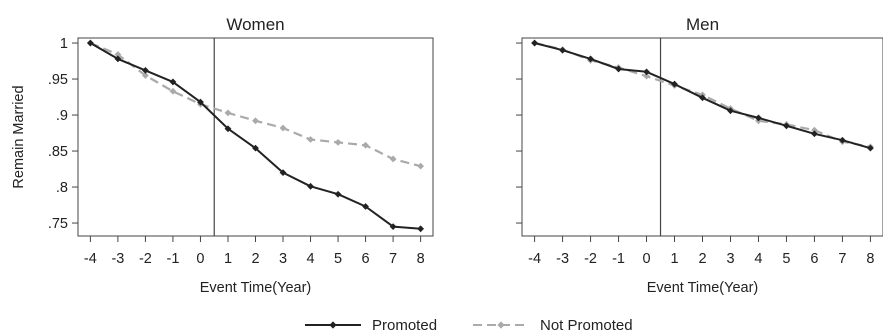 This screenshot has width=883, height=336. I want to click on women-x-tick-label: 5, so click(338, 259).